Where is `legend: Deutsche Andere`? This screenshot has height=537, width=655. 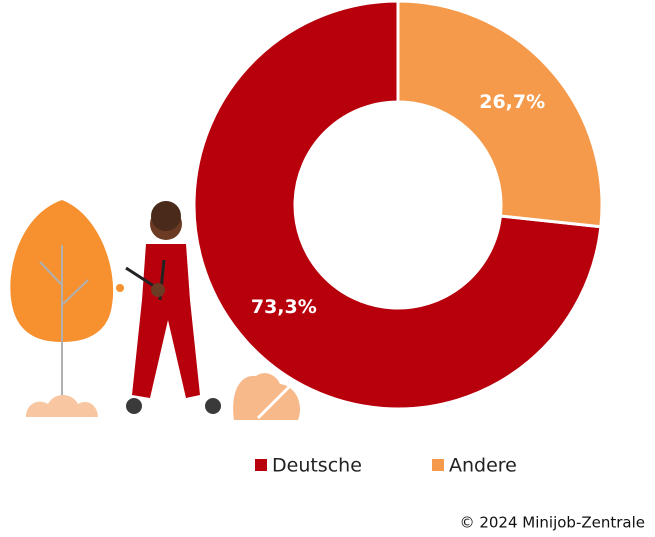
legend: Deutsche Andere is located at coordinates (386, 466).